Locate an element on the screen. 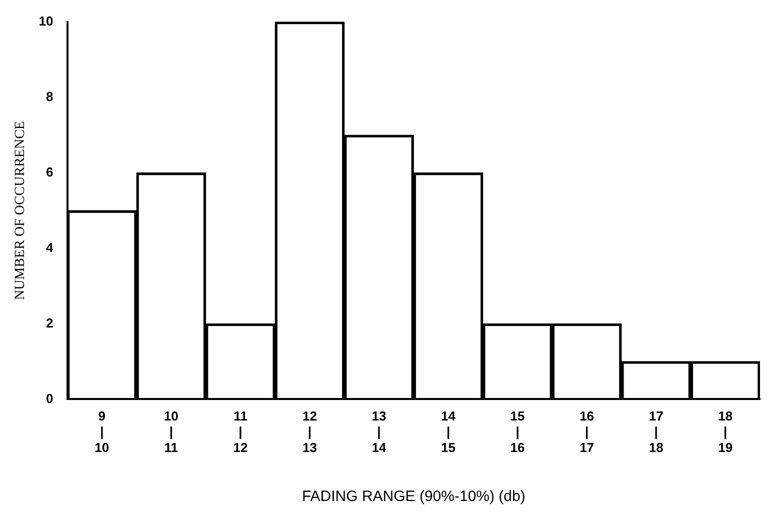 The image size is (770, 518). y-tick-label: 2 is located at coordinates (50, 322).